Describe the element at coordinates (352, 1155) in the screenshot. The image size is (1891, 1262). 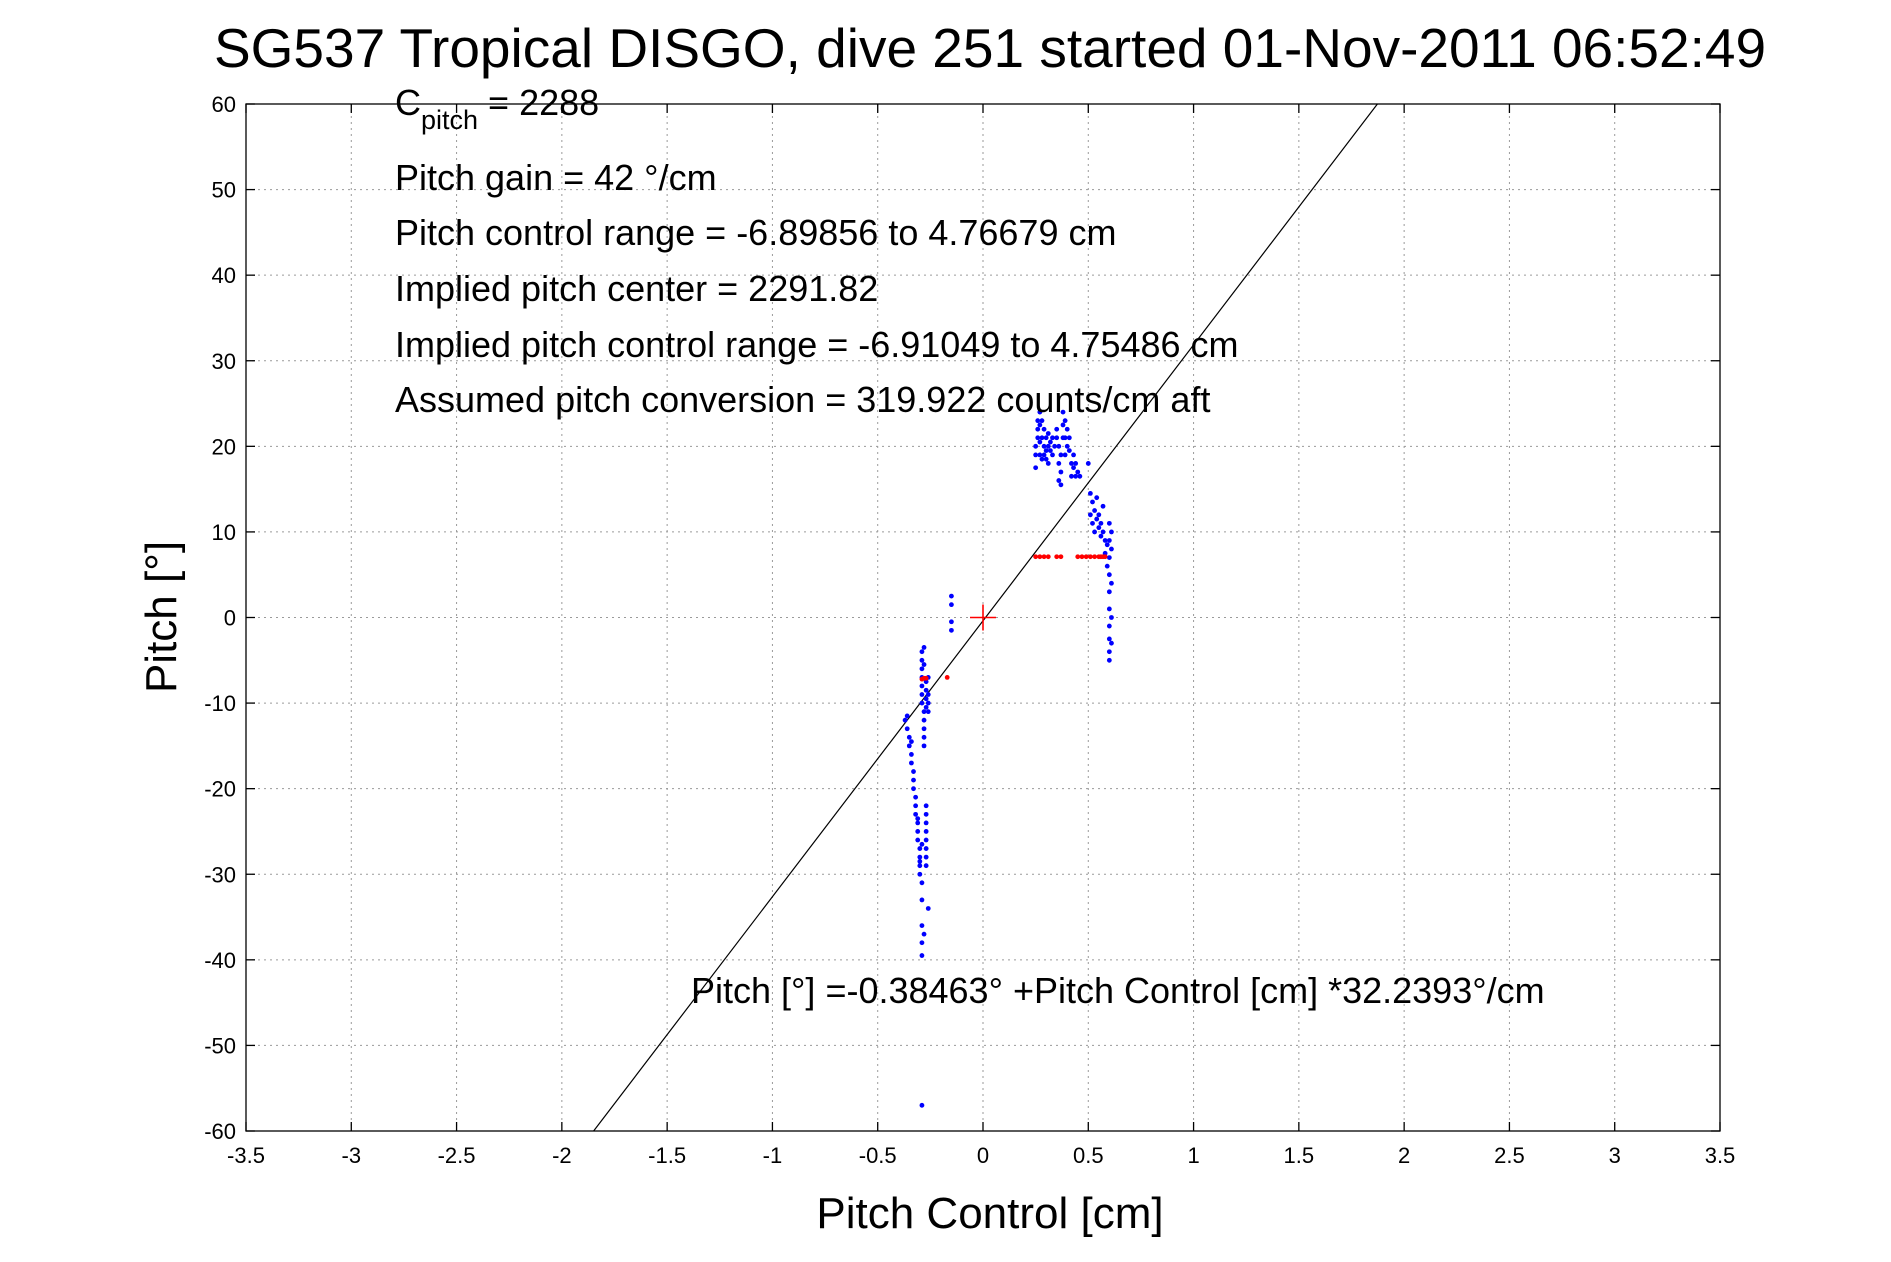
I see `x-tick-label: -3` at that location.